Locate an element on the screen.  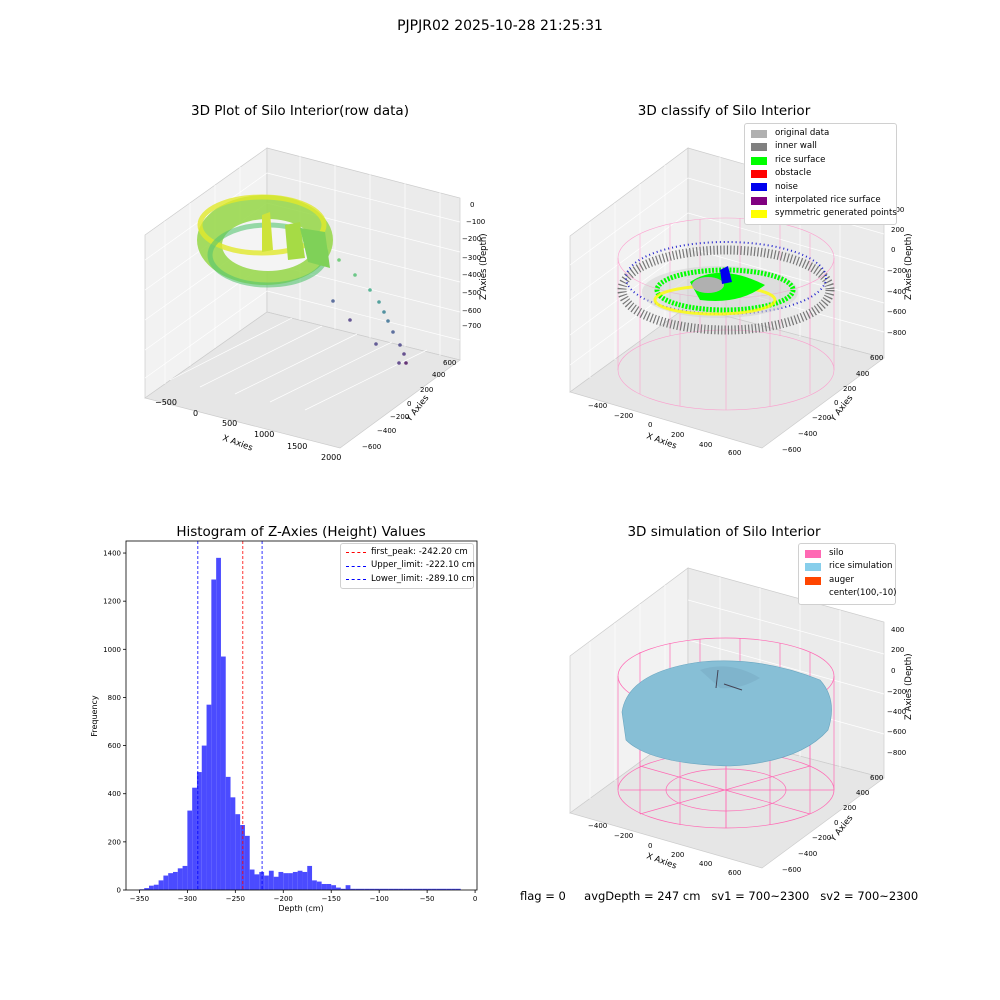
histogram-ytick-label: 200 is located at coordinates (114, 842).